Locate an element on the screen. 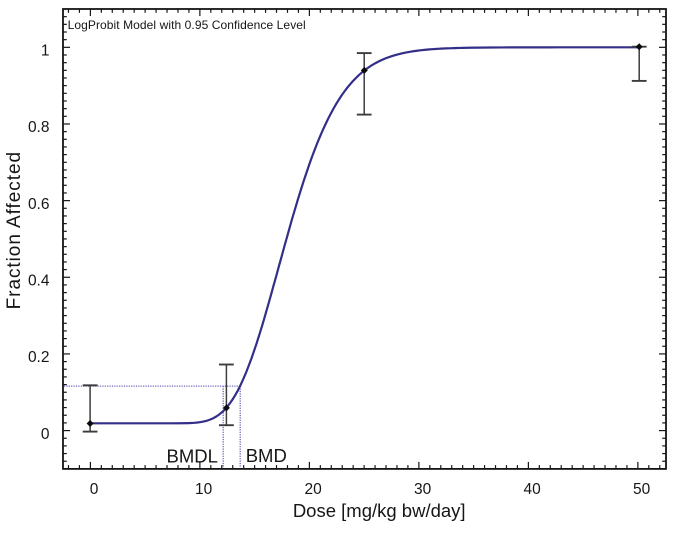  svg-text: 0.2 is located at coordinates (39, 357).